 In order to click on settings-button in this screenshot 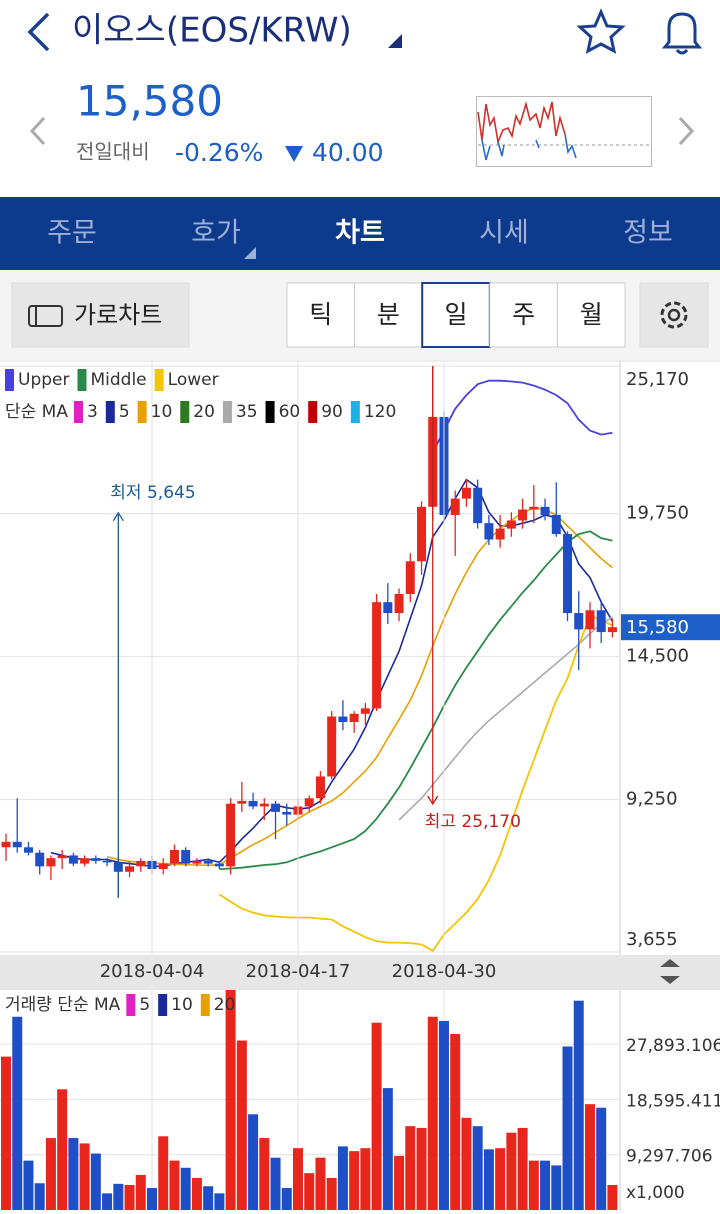, I will do `click(674, 315)`.